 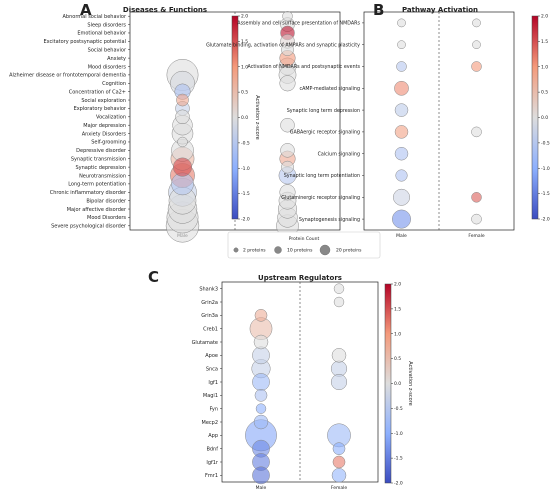 I want to click on y-tick-label: cAMP-mediated signaling, so click(x=329, y=89).